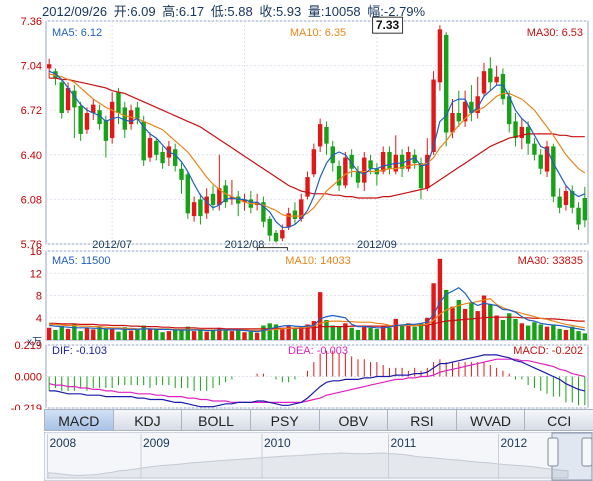 The width and height of the screenshot is (593, 481). What do you see at coordinates (422, 420) in the screenshot?
I see `tab-rsi: RSI` at bounding box center [422, 420].